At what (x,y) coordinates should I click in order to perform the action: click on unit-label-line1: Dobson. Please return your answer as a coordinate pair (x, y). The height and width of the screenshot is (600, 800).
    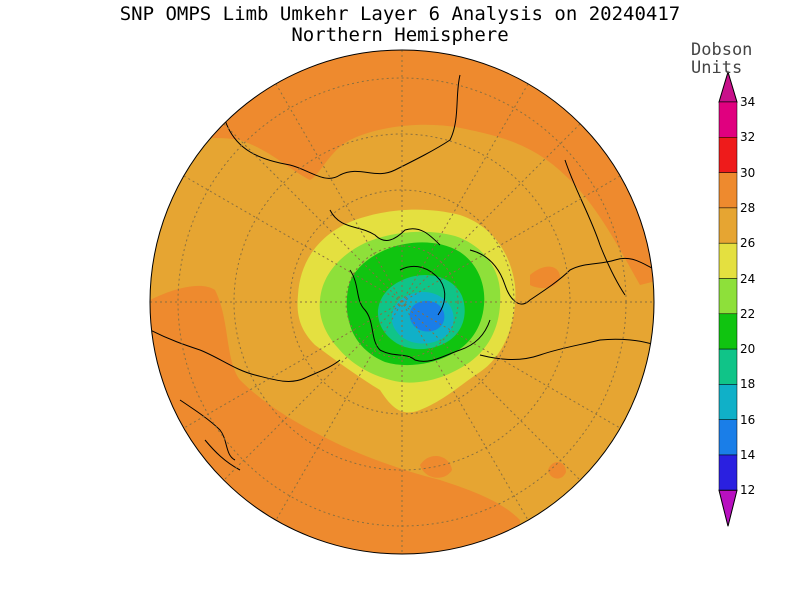
    Looking at the image, I should click on (722, 50).